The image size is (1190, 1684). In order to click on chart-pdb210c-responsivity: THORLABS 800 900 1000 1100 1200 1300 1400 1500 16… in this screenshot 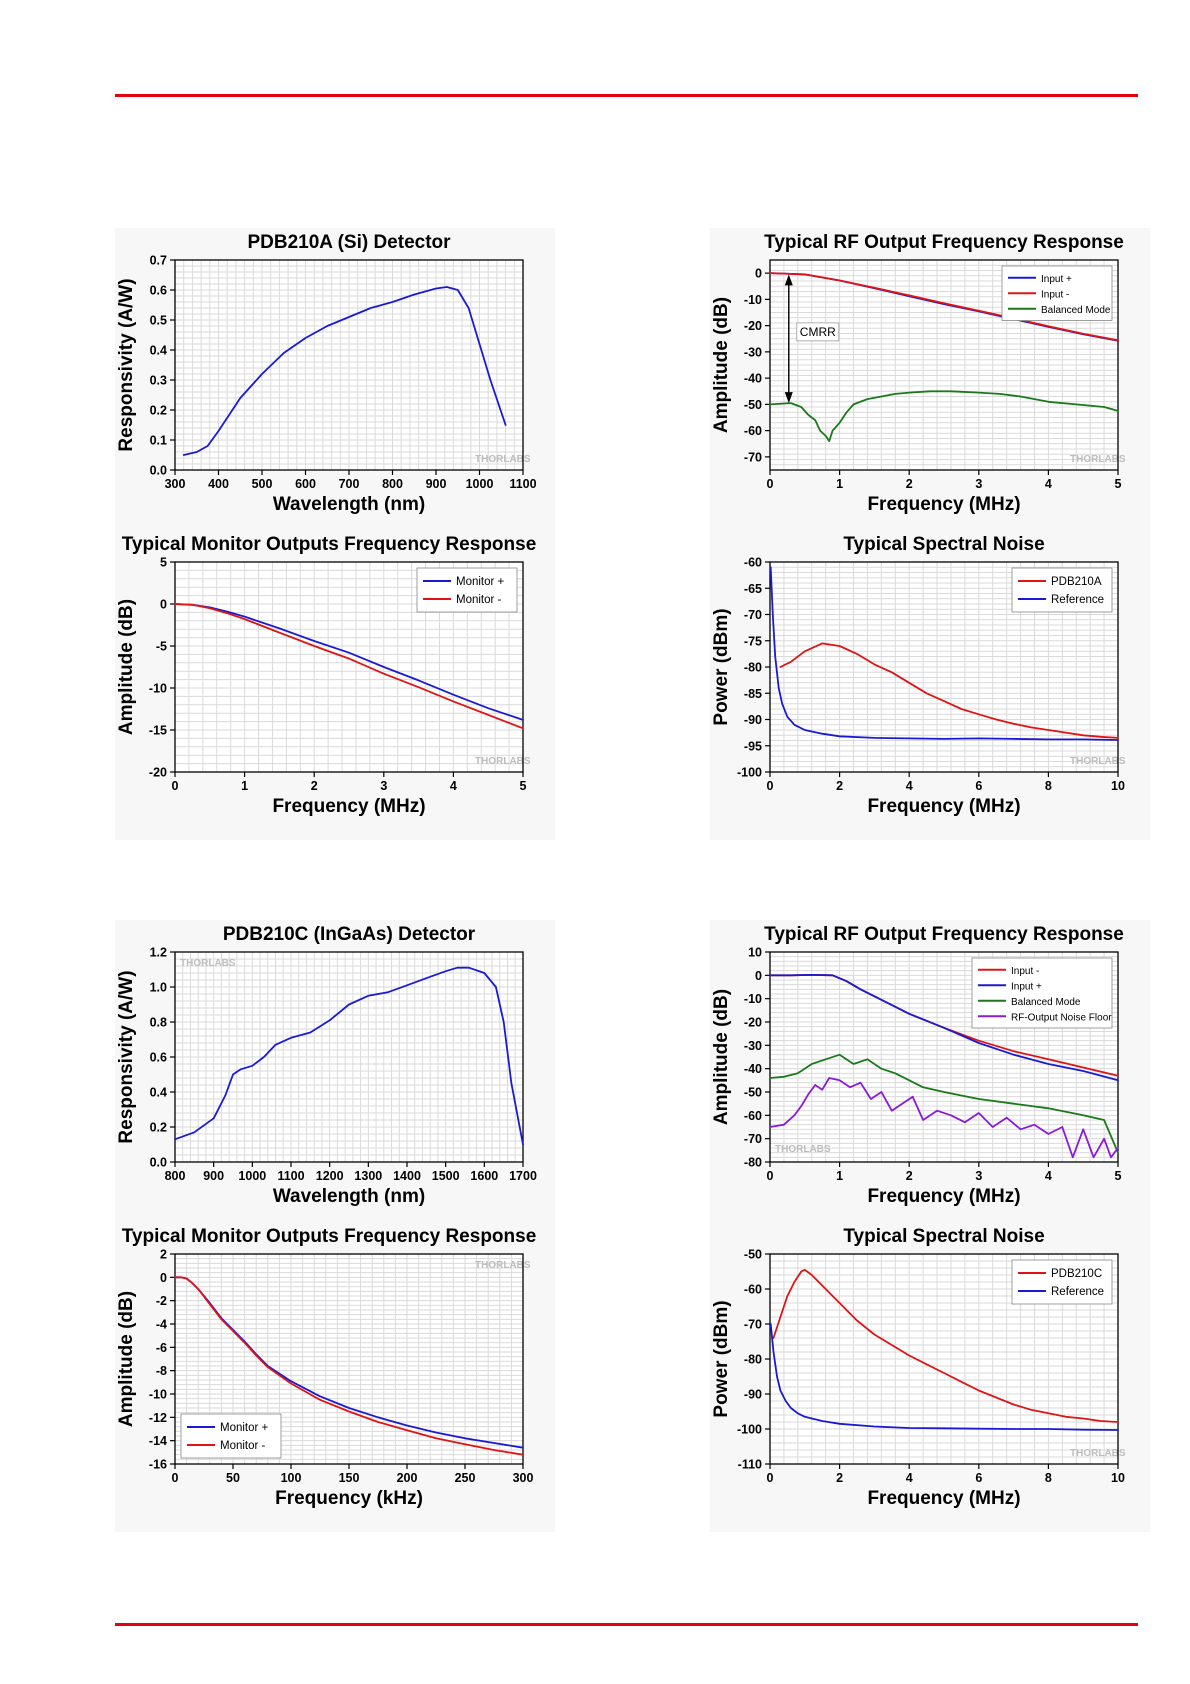, I will do `click(335, 1075)`.